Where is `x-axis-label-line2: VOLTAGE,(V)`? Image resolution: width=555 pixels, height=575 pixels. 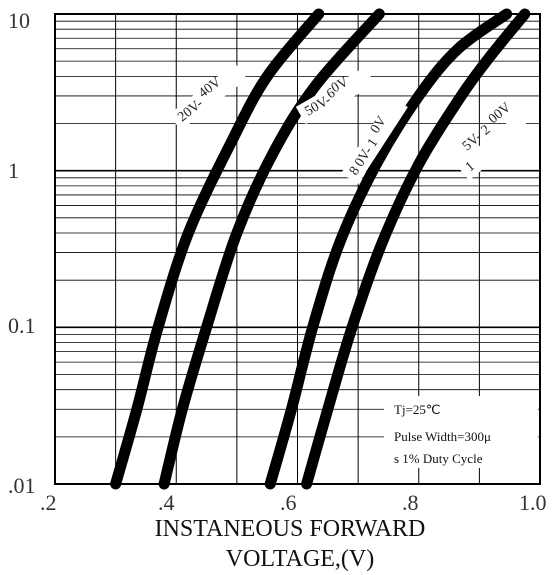 x-axis-label-line2: VOLTAGE,(V) is located at coordinates (300, 559).